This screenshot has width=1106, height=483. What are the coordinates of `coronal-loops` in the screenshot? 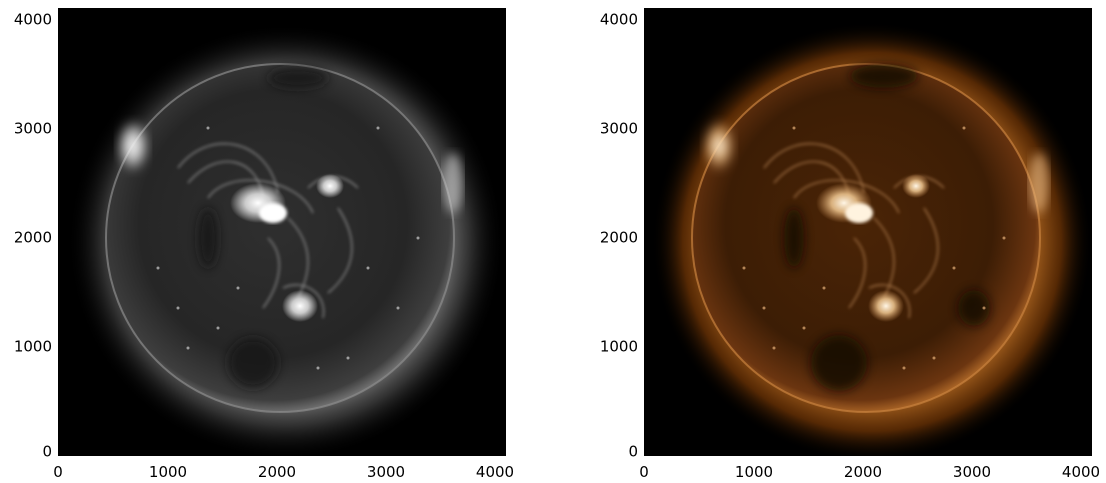 It's located at (268, 231).